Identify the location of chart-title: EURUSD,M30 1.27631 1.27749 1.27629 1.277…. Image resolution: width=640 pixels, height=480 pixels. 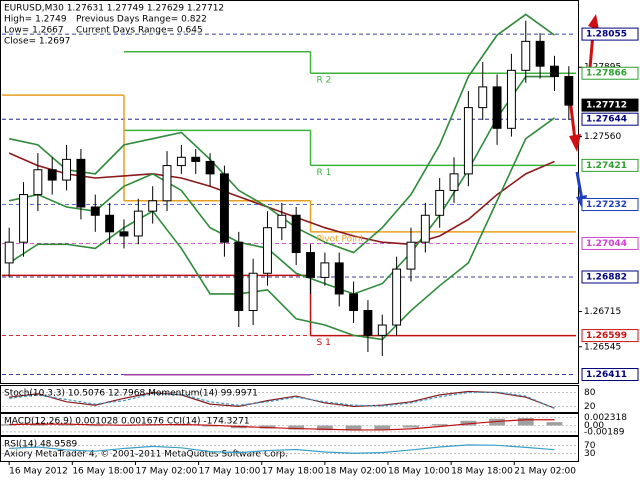
(114, 9).